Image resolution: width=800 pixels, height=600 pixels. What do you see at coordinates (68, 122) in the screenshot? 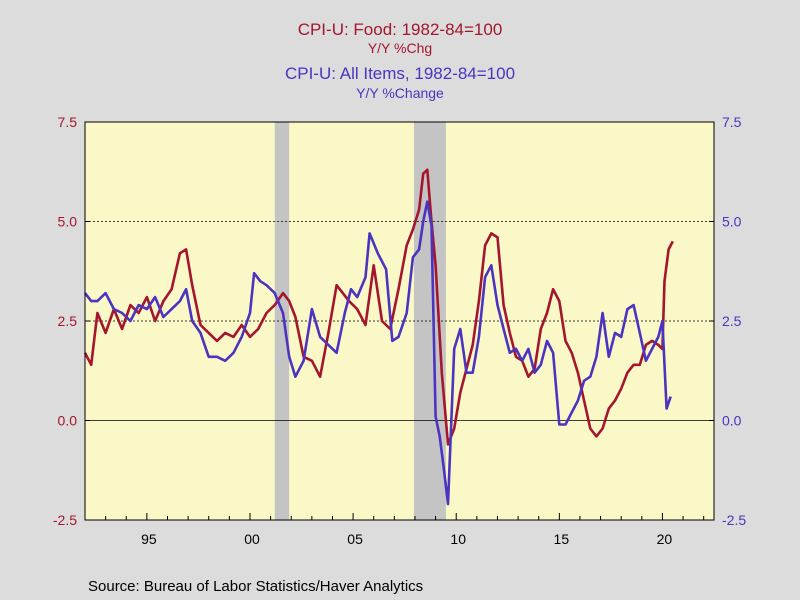
I see `left-y-tick-label: 7.5` at bounding box center [68, 122].